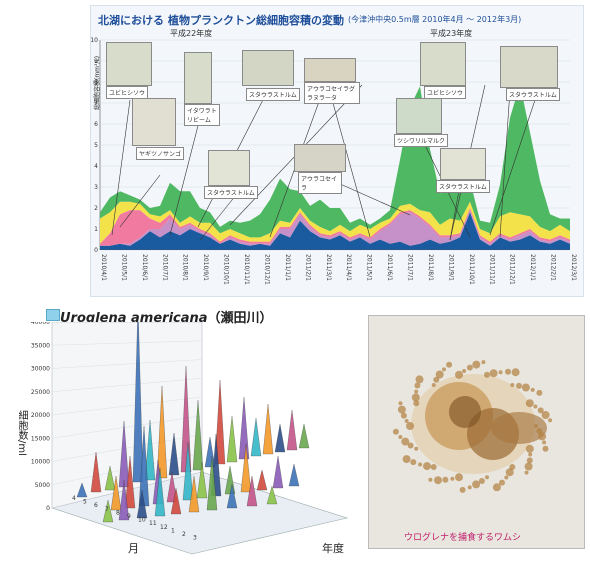 This screenshot has height=563, width=590. I want to click on x-tick-label: 2011/7/1, so click(410, 267).